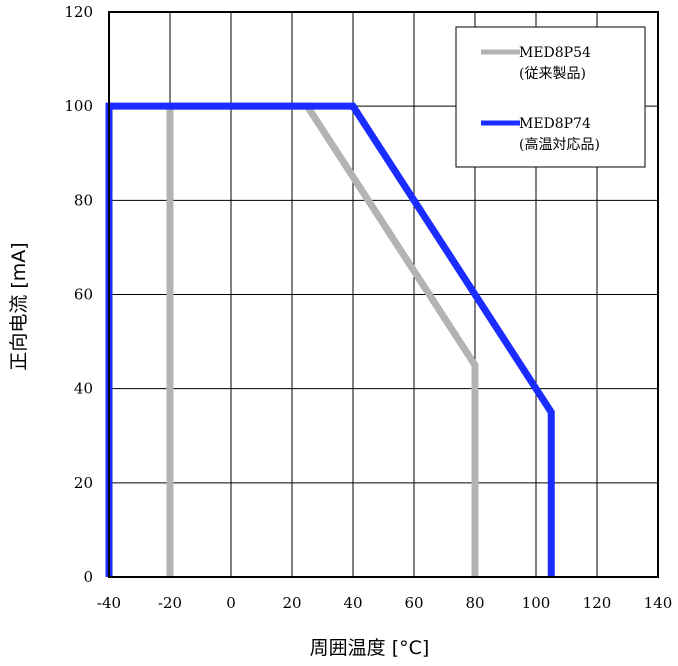 The width and height of the screenshot is (678, 666). Describe the element at coordinates (555, 53) in the screenshot. I see `legend-label-series-0: MED8P54` at that location.